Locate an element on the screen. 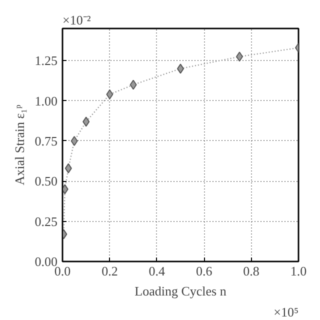  x-tick-label: 0.2 is located at coordinates (110, 271).